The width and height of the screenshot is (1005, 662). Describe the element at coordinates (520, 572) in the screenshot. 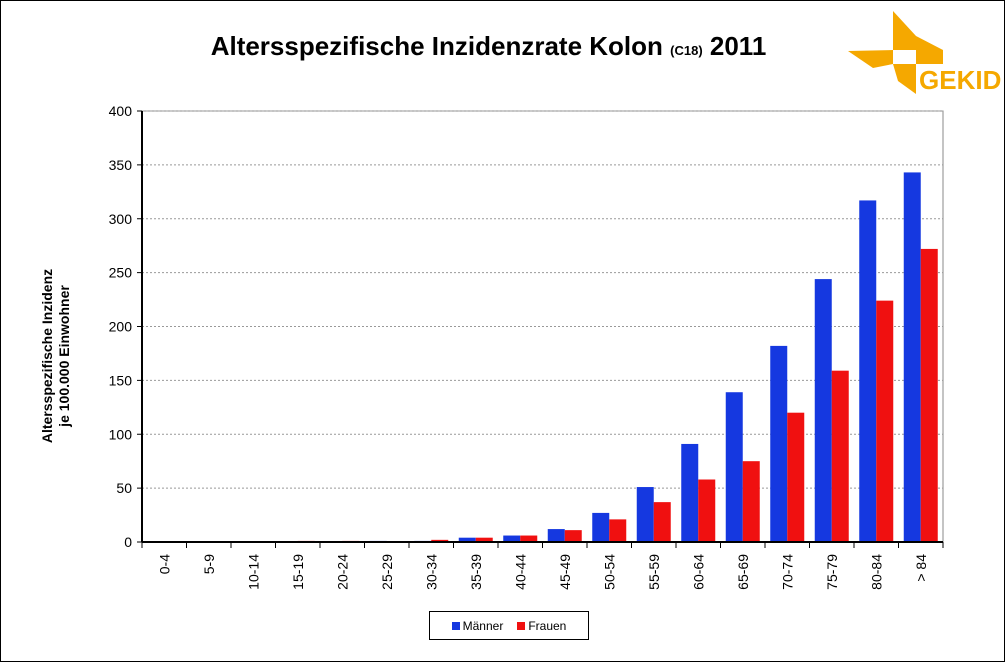

I see `x-tick-label: 40-44` at that location.